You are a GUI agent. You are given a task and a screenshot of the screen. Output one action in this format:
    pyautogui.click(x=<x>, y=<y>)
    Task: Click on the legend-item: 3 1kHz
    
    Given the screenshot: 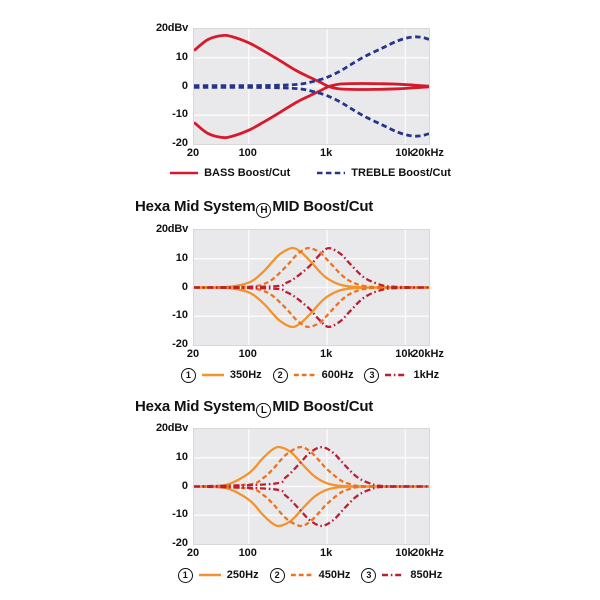 What is the action you would take?
    pyautogui.click(x=402, y=375)
    